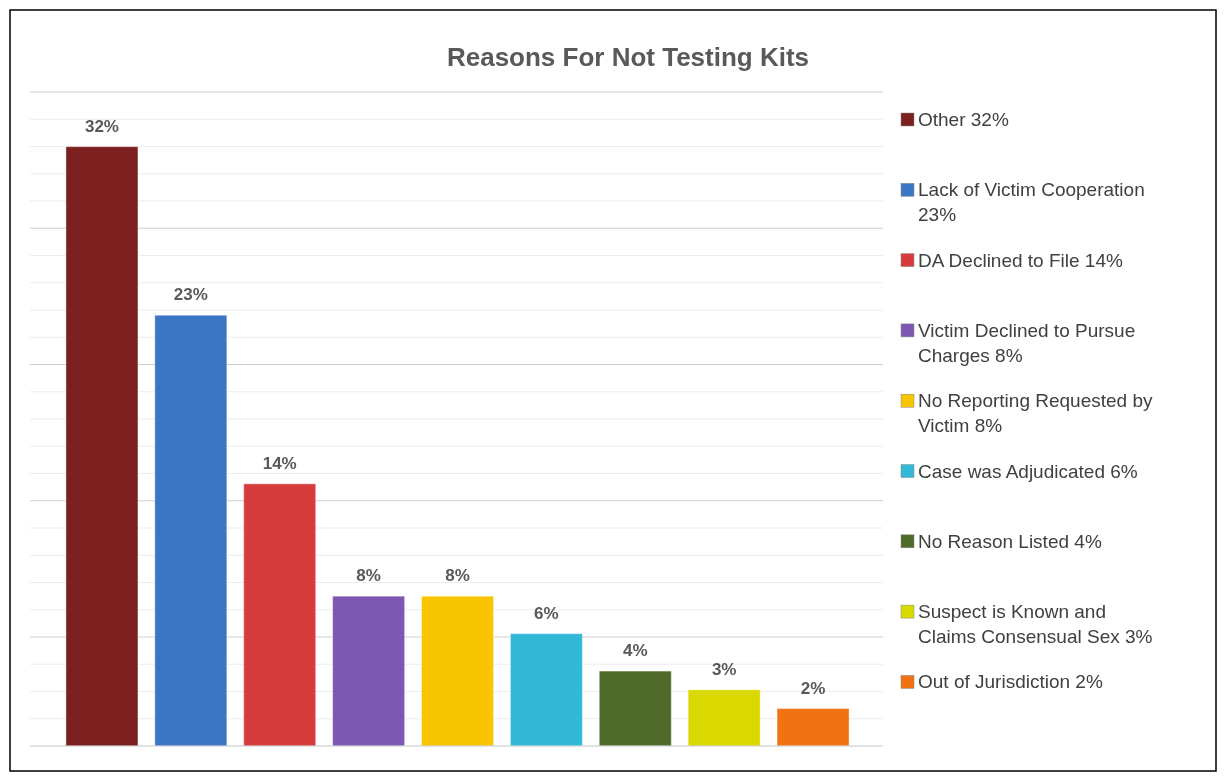 The image size is (1225, 783). Describe the element at coordinates (1028, 471) in the screenshot. I see `legend-label: Case was Adjudicated 6%` at that location.